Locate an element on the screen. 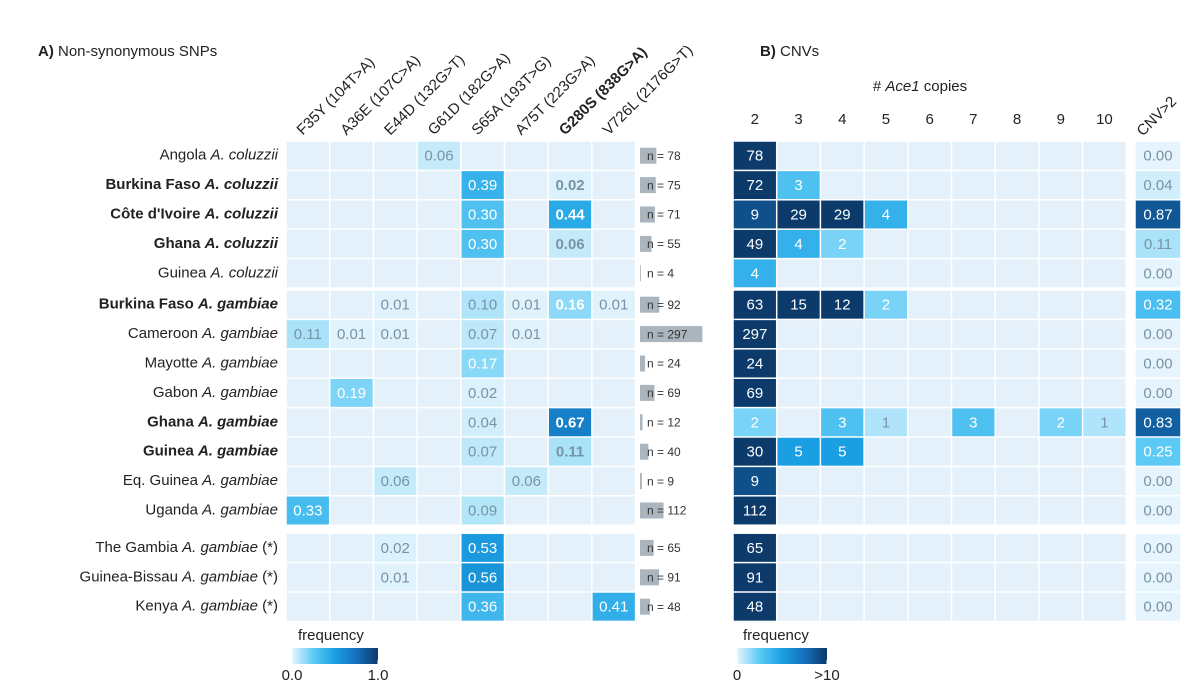 This screenshot has height=686, width=1204. cell-label: 0.07 is located at coordinates (482, 334).